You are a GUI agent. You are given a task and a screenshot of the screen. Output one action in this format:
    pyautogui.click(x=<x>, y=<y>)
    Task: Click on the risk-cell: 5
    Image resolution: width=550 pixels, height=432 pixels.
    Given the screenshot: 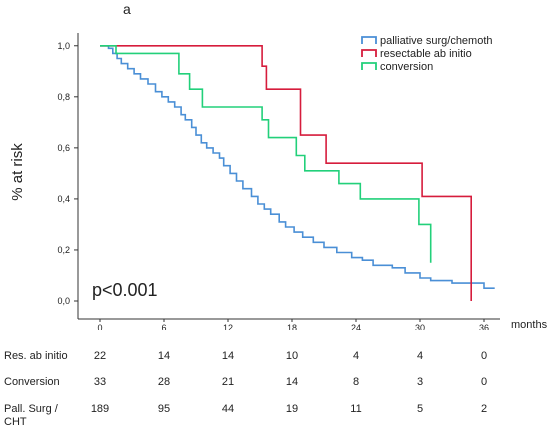 What is the action you would take?
    pyautogui.click(x=420, y=409)
    